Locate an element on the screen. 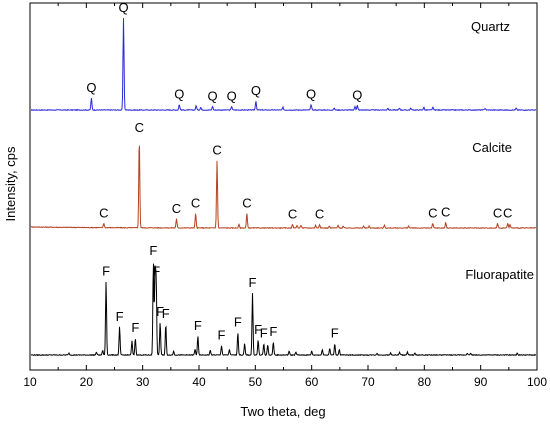 The image size is (550, 427). series-name-label: Fluorapatite is located at coordinates (499, 274).